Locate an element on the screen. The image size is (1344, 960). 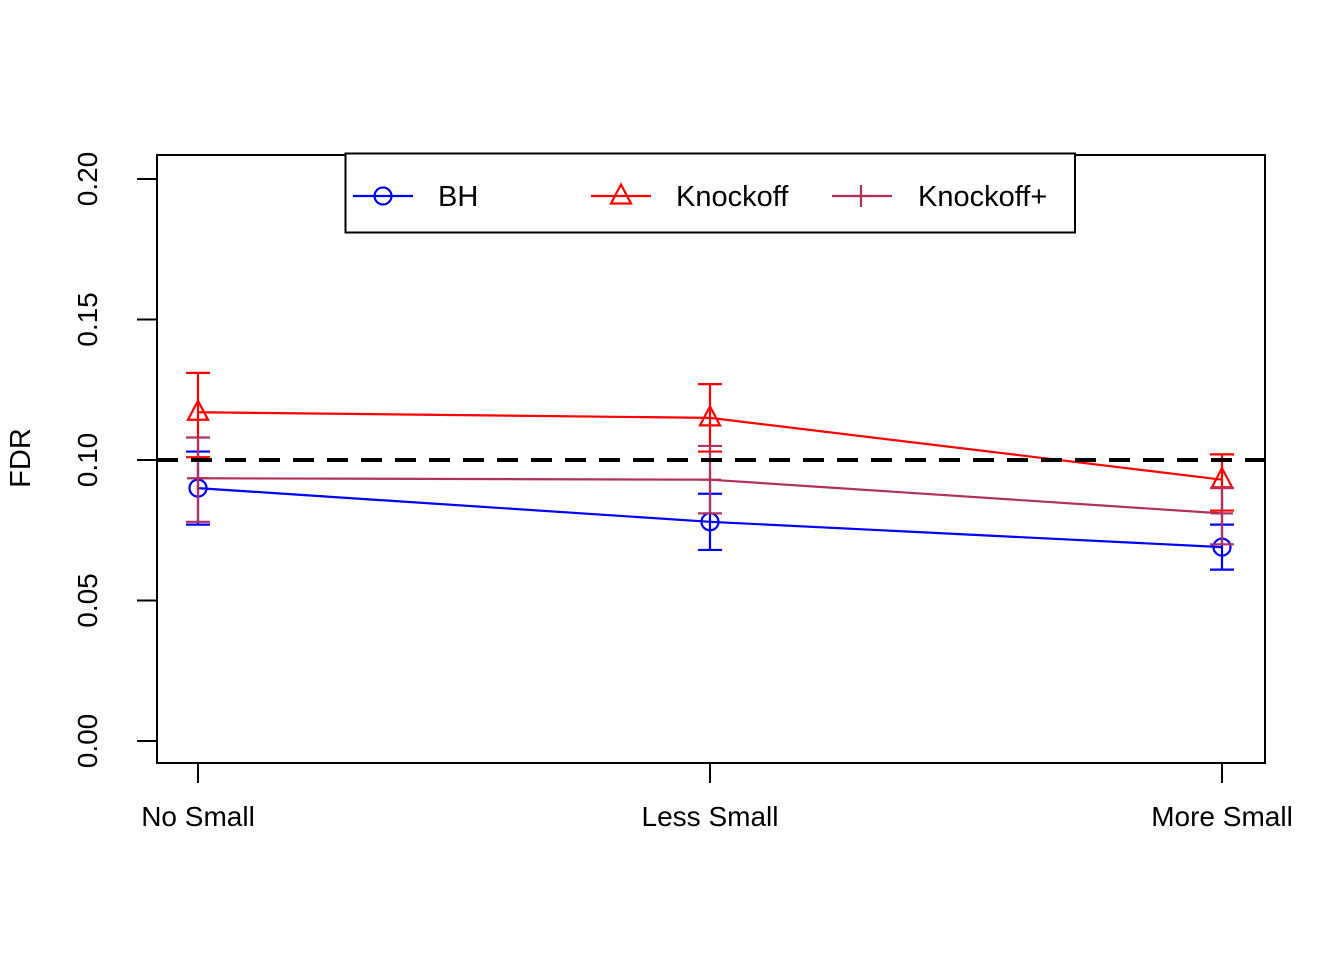
legend-entry-knockoff: Knockoff is located at coordinates (690, 197).